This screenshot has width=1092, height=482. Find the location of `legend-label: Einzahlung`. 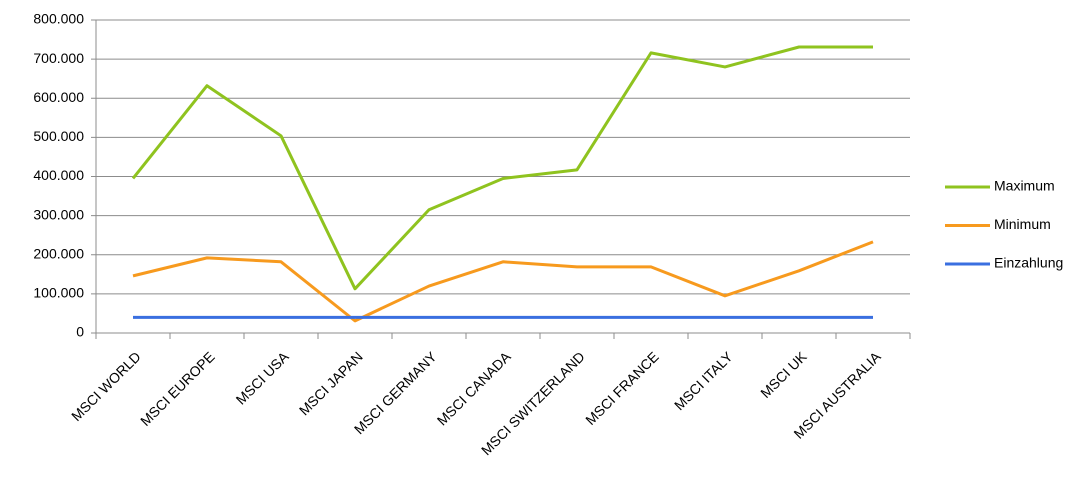

legend-label: Einzahlung is located at coordinates (1028, 263).